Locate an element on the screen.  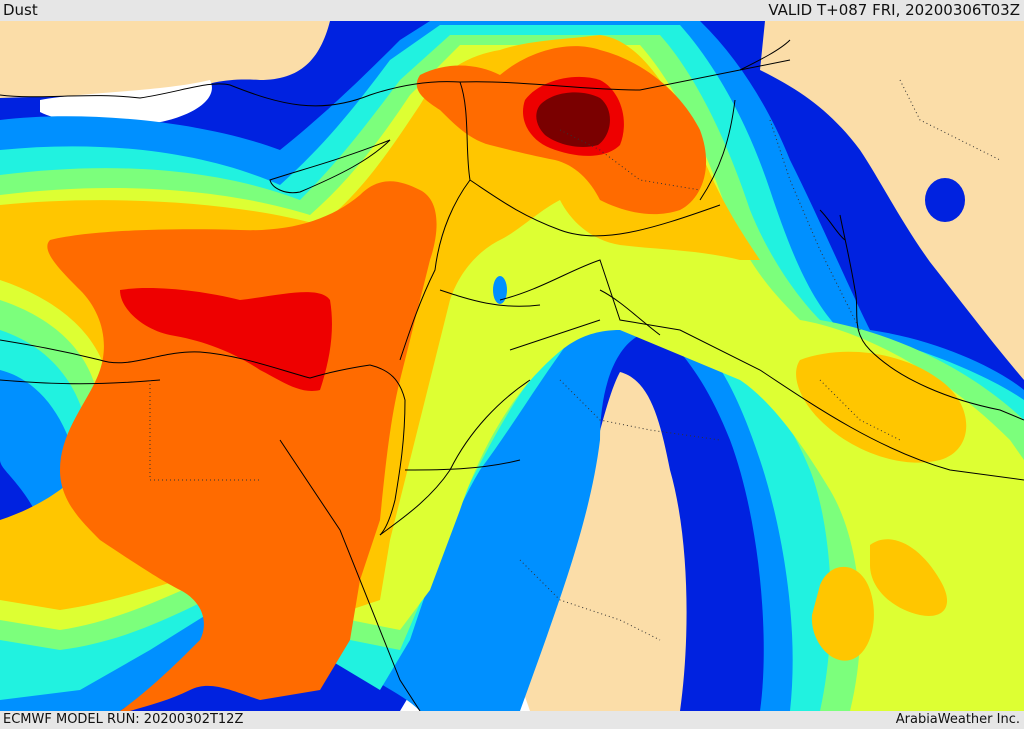
model-run-label: ECMWF MODEL RUN: 20200302T12Z is located at coordinates (123, 719).